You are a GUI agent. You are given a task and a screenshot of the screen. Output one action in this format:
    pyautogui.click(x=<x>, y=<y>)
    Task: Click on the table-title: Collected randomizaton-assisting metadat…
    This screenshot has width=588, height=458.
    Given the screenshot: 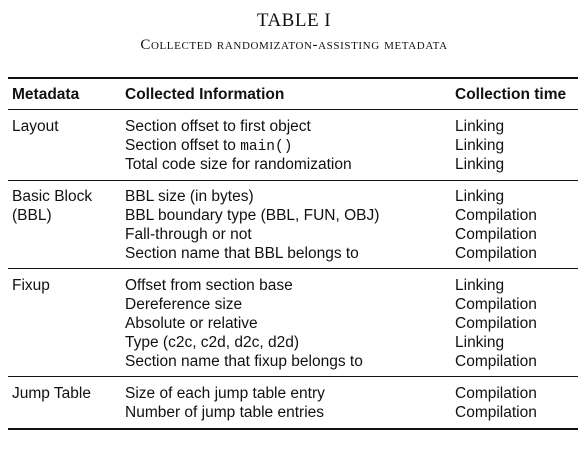 What is the action you would take?
    pyautogui.click(x=294, y=45)
    